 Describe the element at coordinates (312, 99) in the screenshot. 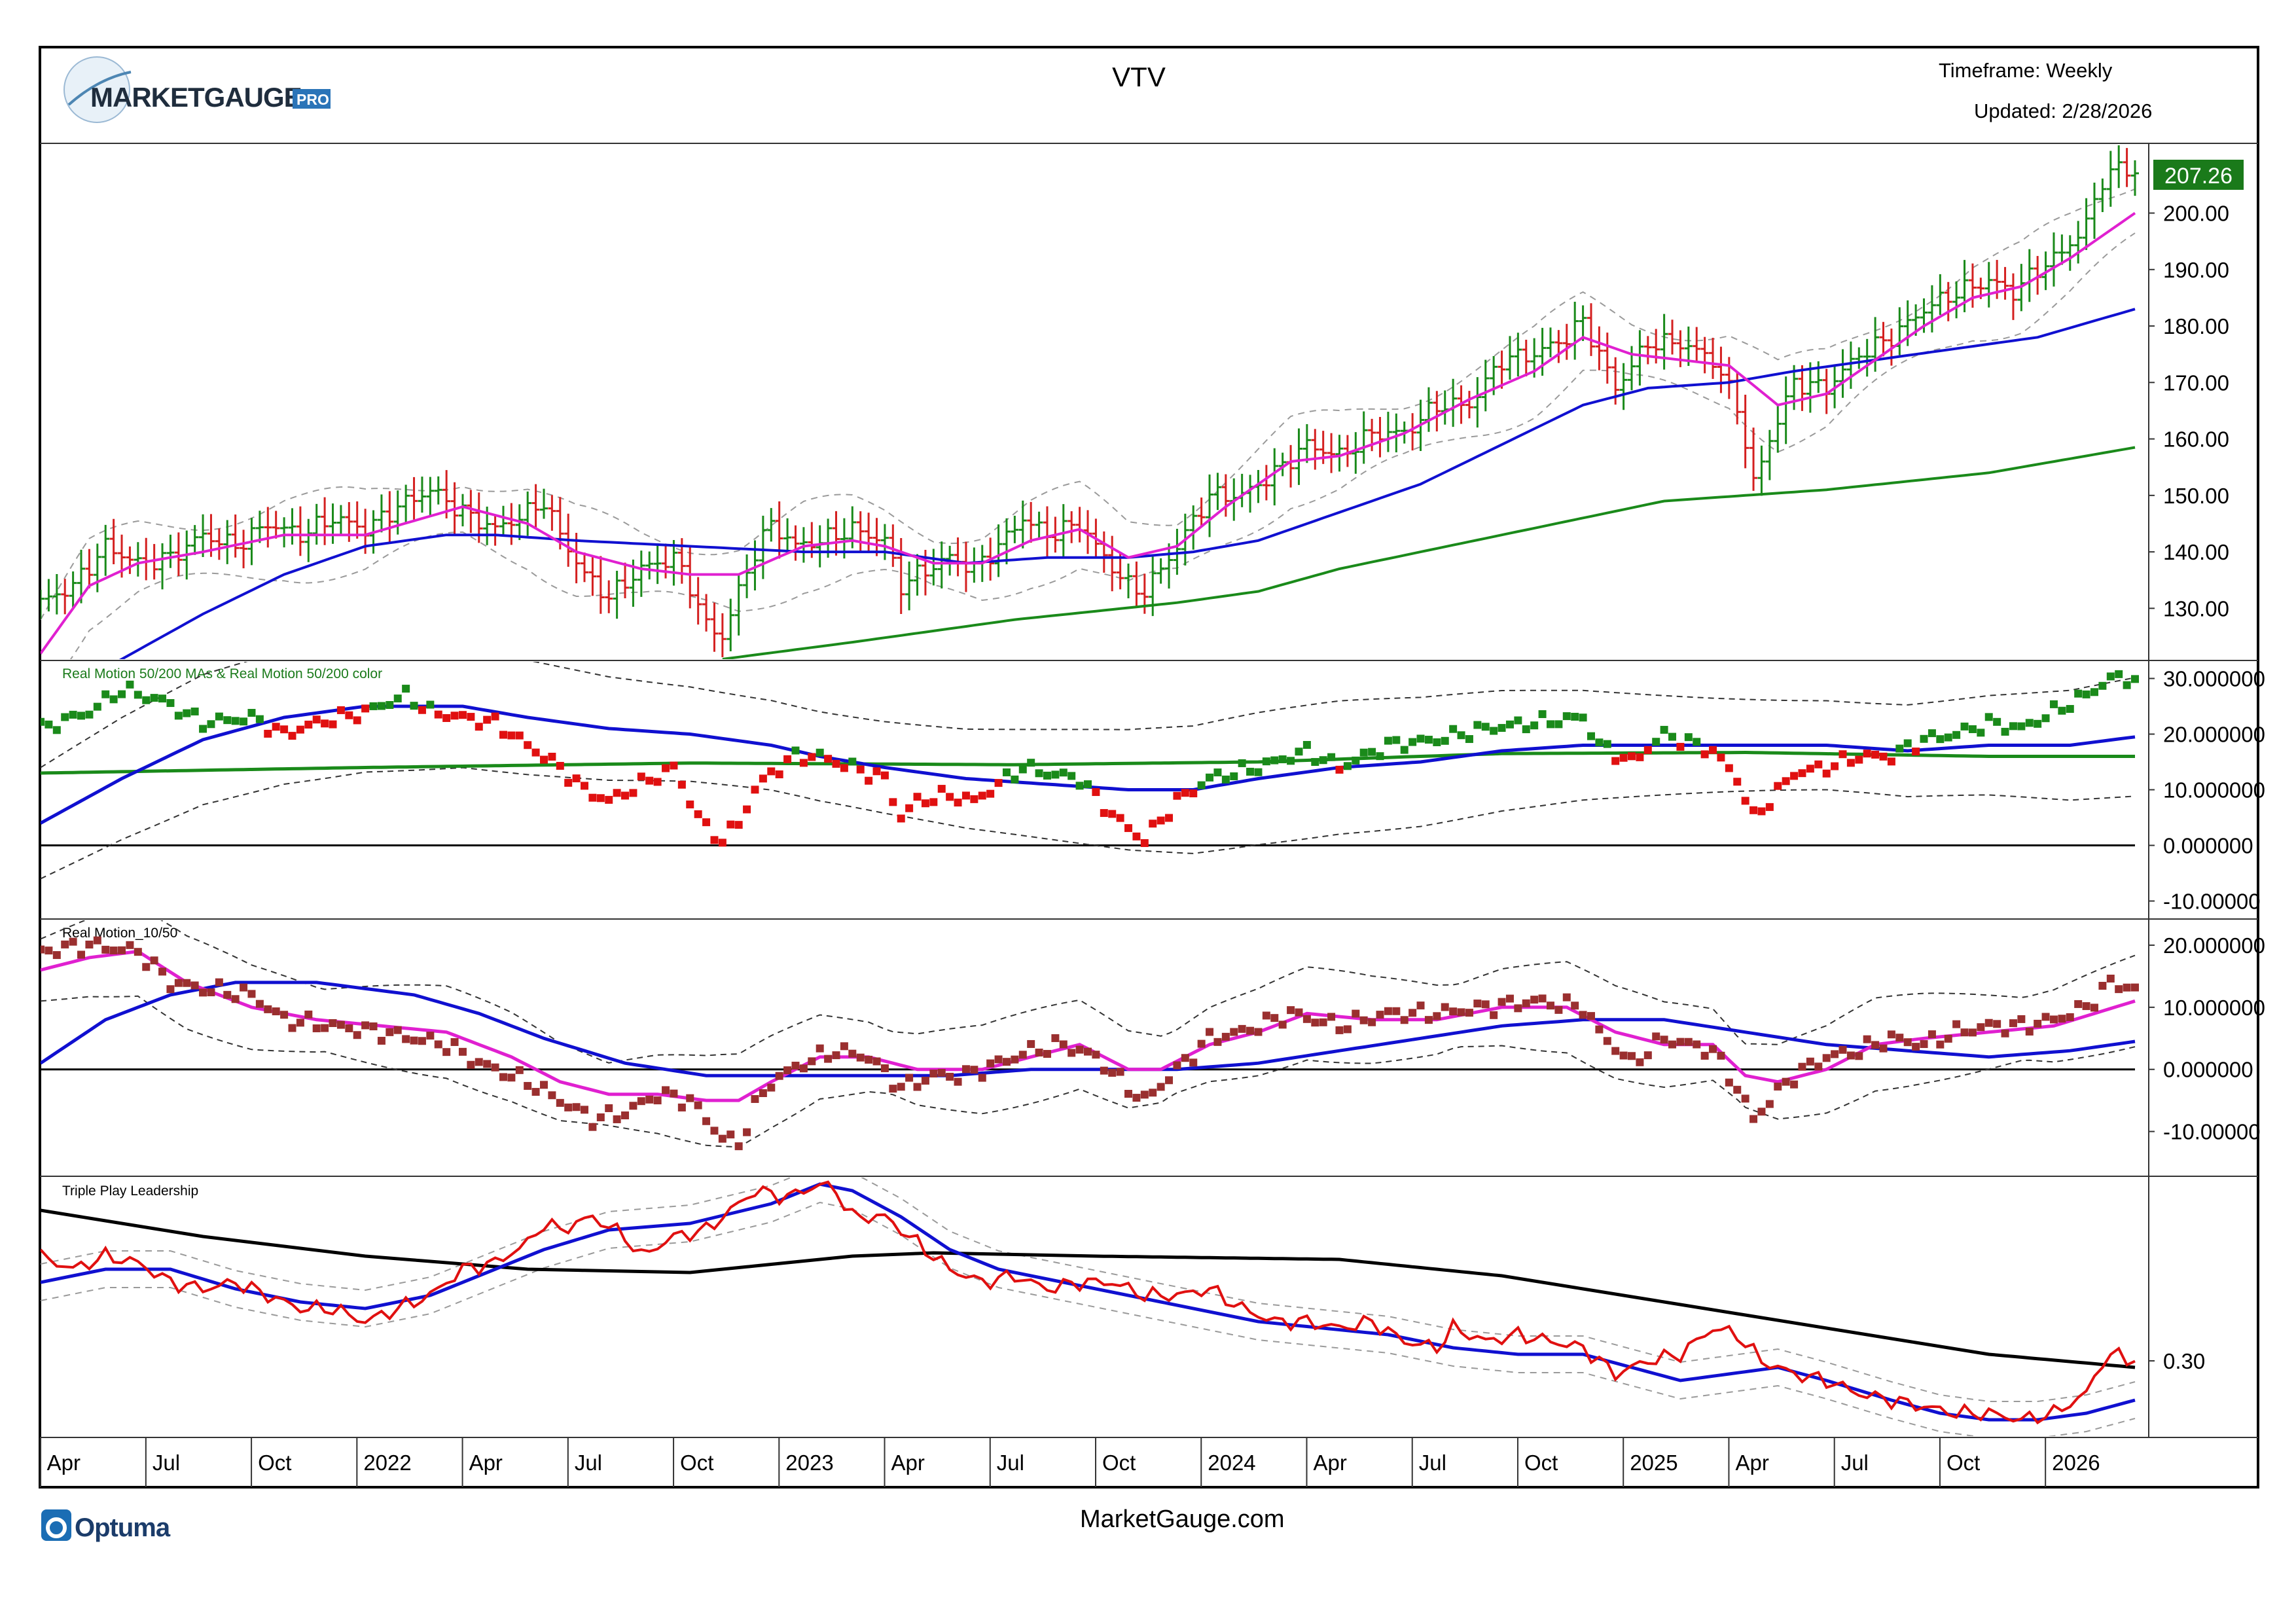

I see `brand-badge-bg` at that location.